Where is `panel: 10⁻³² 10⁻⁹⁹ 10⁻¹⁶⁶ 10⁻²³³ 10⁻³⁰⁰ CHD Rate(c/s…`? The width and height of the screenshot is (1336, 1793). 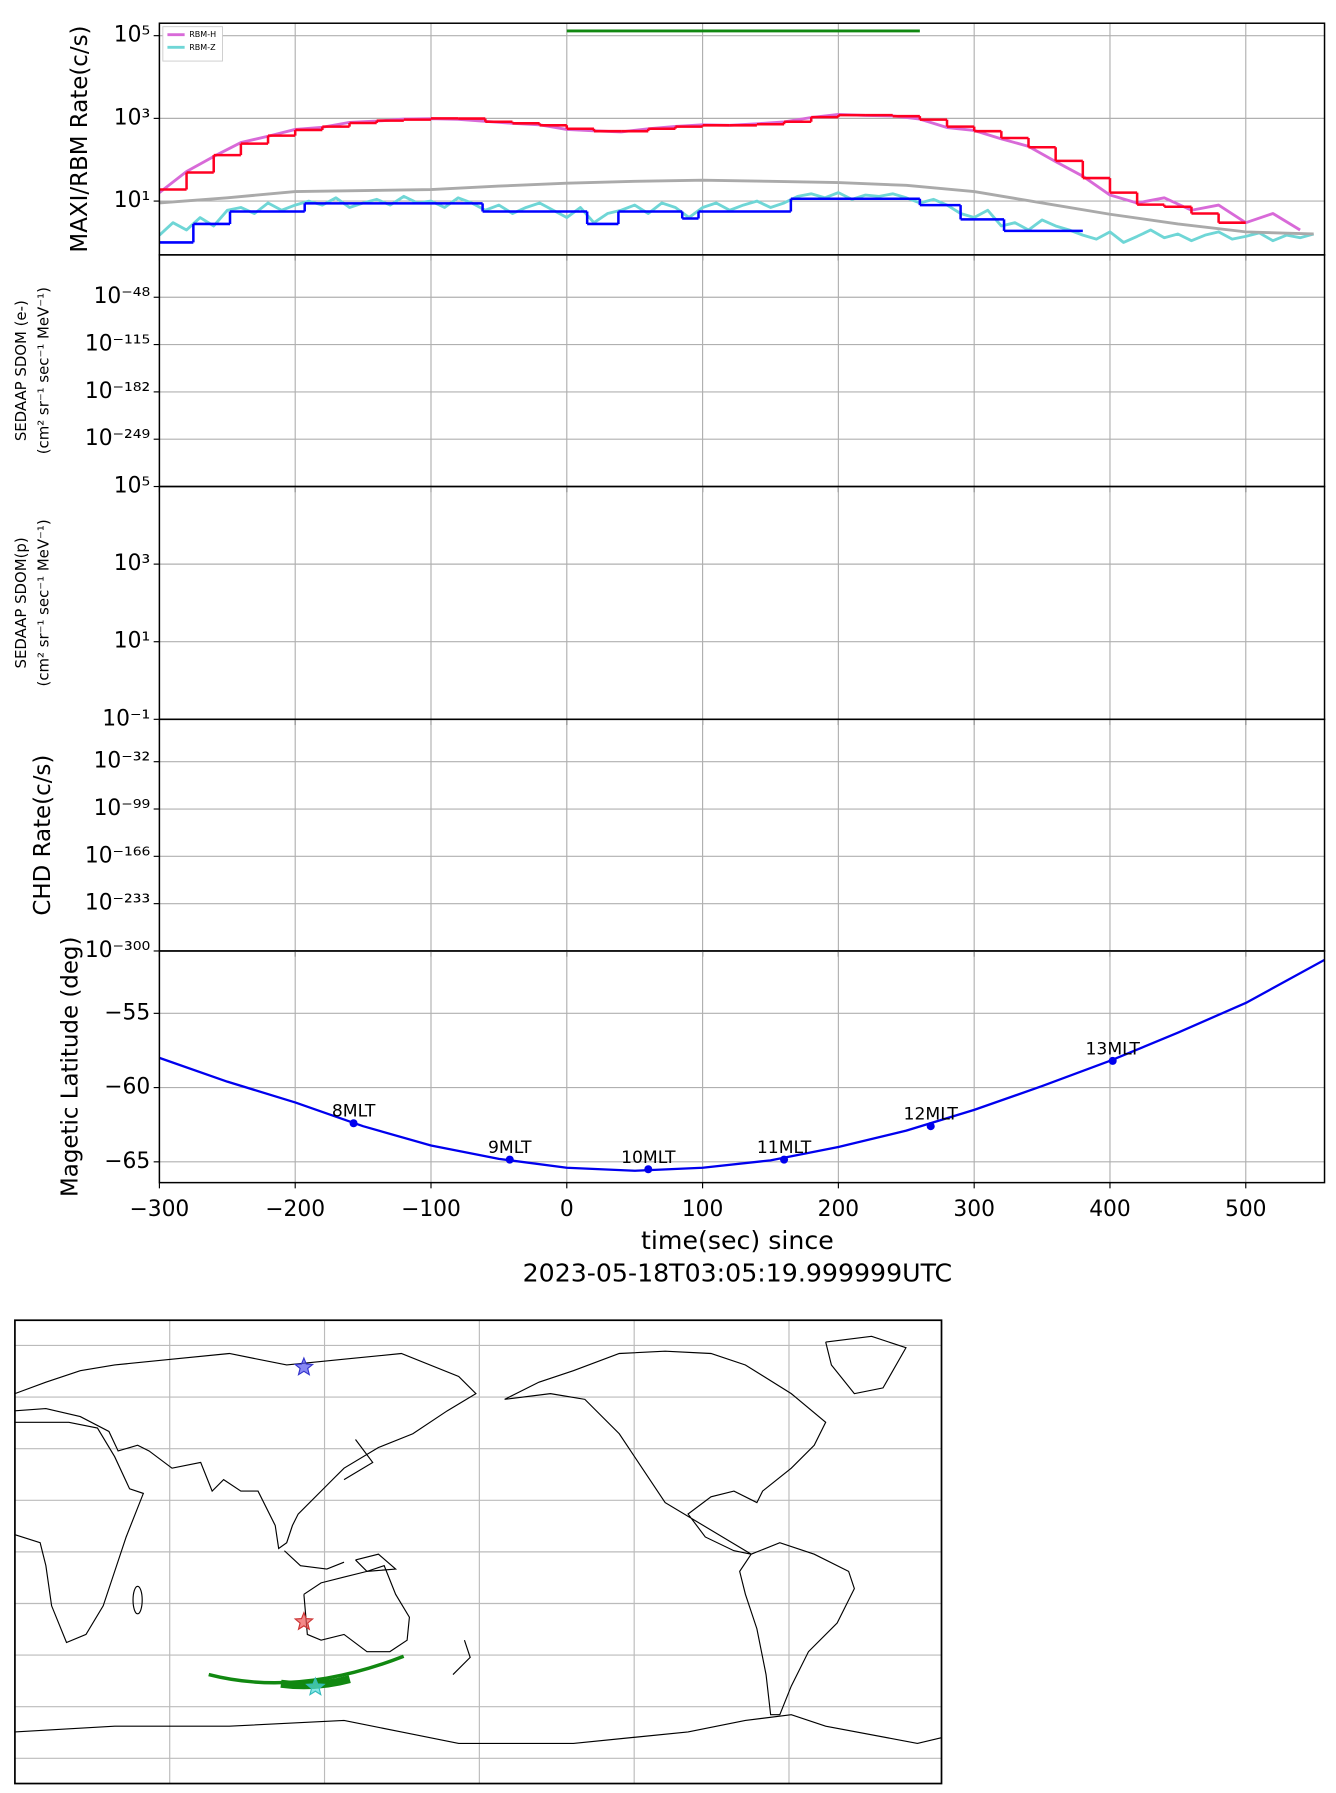
panel: 10⁻³² 10⁻⁹⁹ 10⁻¹⁶⁶ 10⁻²³³ 10⁻³⁰⁰ CHD Rate(c/s… is located at coordinates (678, 840).